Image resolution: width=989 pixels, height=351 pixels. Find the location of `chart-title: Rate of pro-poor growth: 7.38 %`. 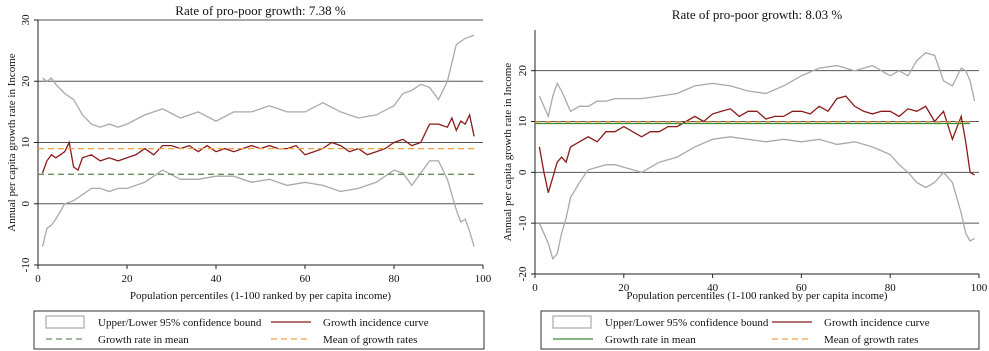

chart-title: Rate of pro-poor growth: 7.38 % is located at coordinates (260, 10).